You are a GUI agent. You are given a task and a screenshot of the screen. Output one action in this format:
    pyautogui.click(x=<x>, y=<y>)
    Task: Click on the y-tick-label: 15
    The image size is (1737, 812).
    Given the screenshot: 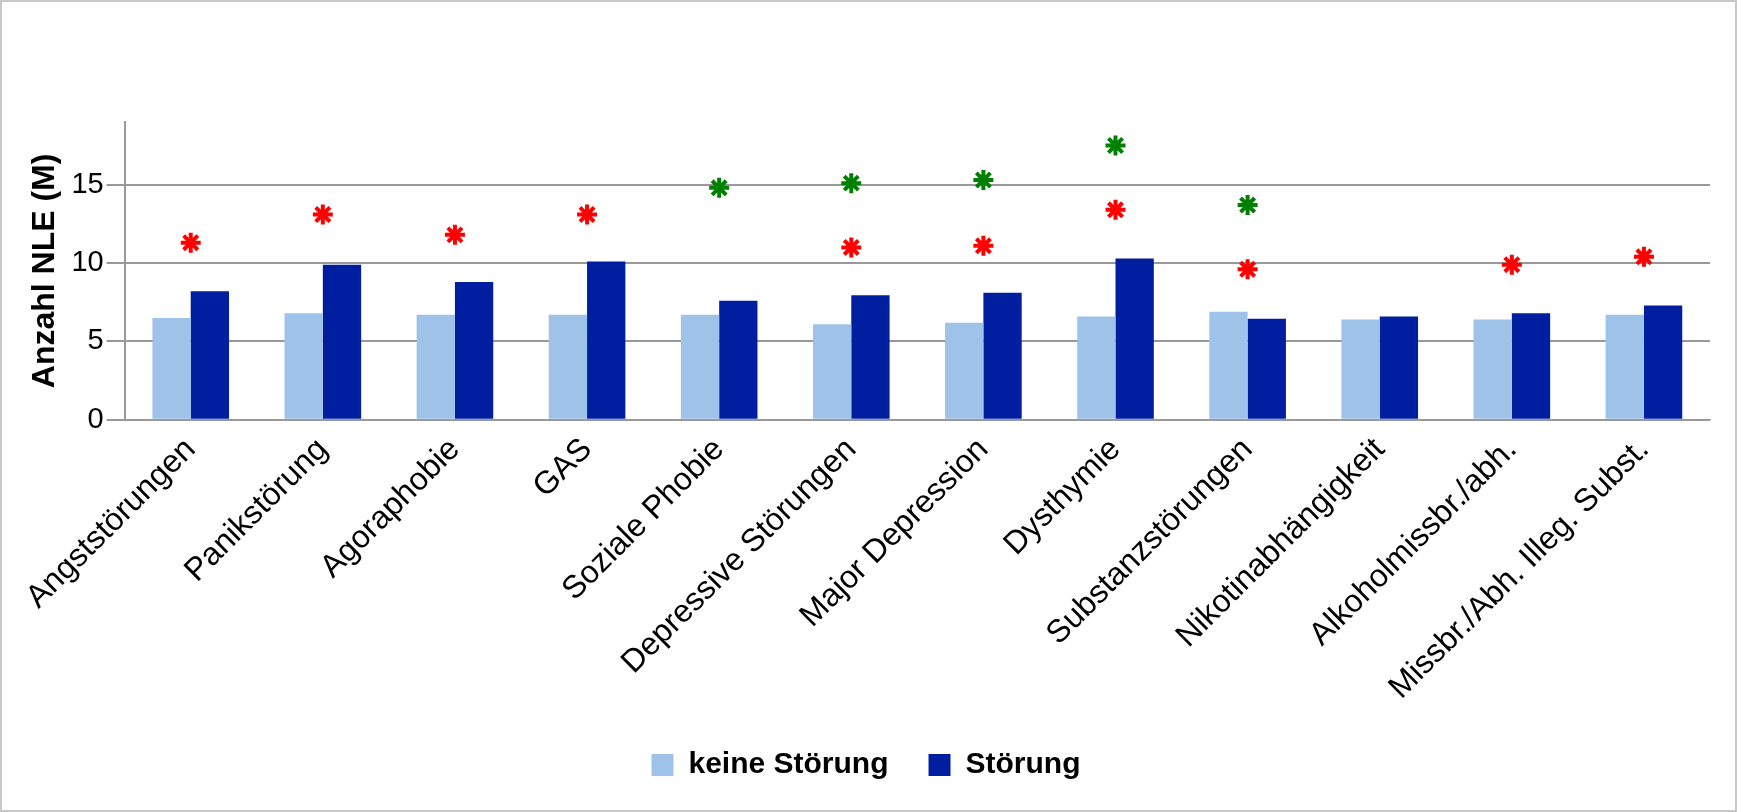 What is the action you would take?
    pyautogui.click(x=87, y=182)
    